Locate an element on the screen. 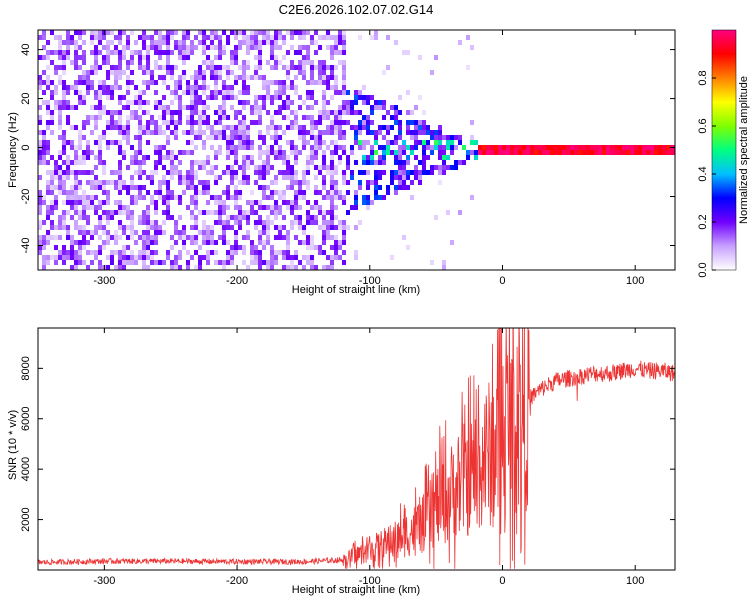  colorbar-gradient is located at coordinates (724, 150).